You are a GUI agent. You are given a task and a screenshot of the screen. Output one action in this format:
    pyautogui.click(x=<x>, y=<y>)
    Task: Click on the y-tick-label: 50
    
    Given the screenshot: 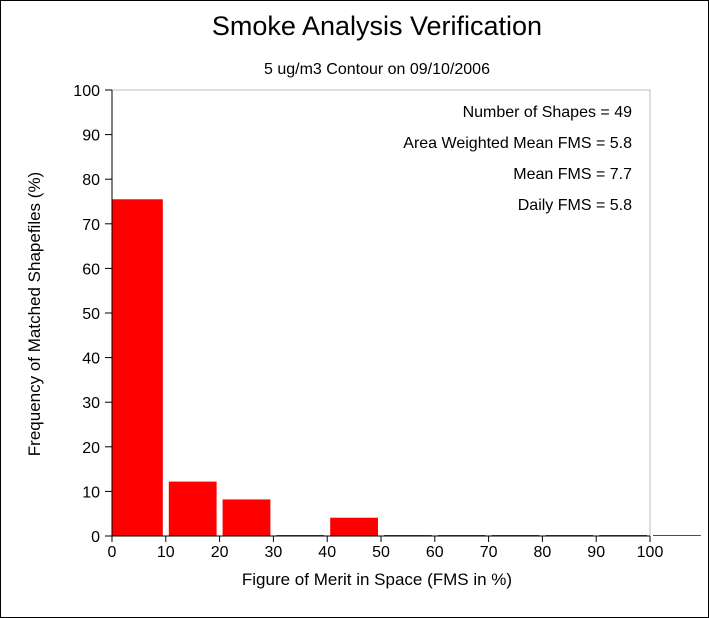 What is the action you would take?
    pyautogui.click(x=91, y=314)
    